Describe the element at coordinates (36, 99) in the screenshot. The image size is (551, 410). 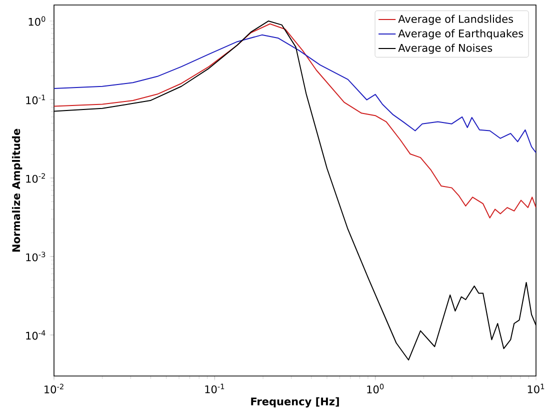
I see `y-tick-label: 10$^{-1}$` at that location.